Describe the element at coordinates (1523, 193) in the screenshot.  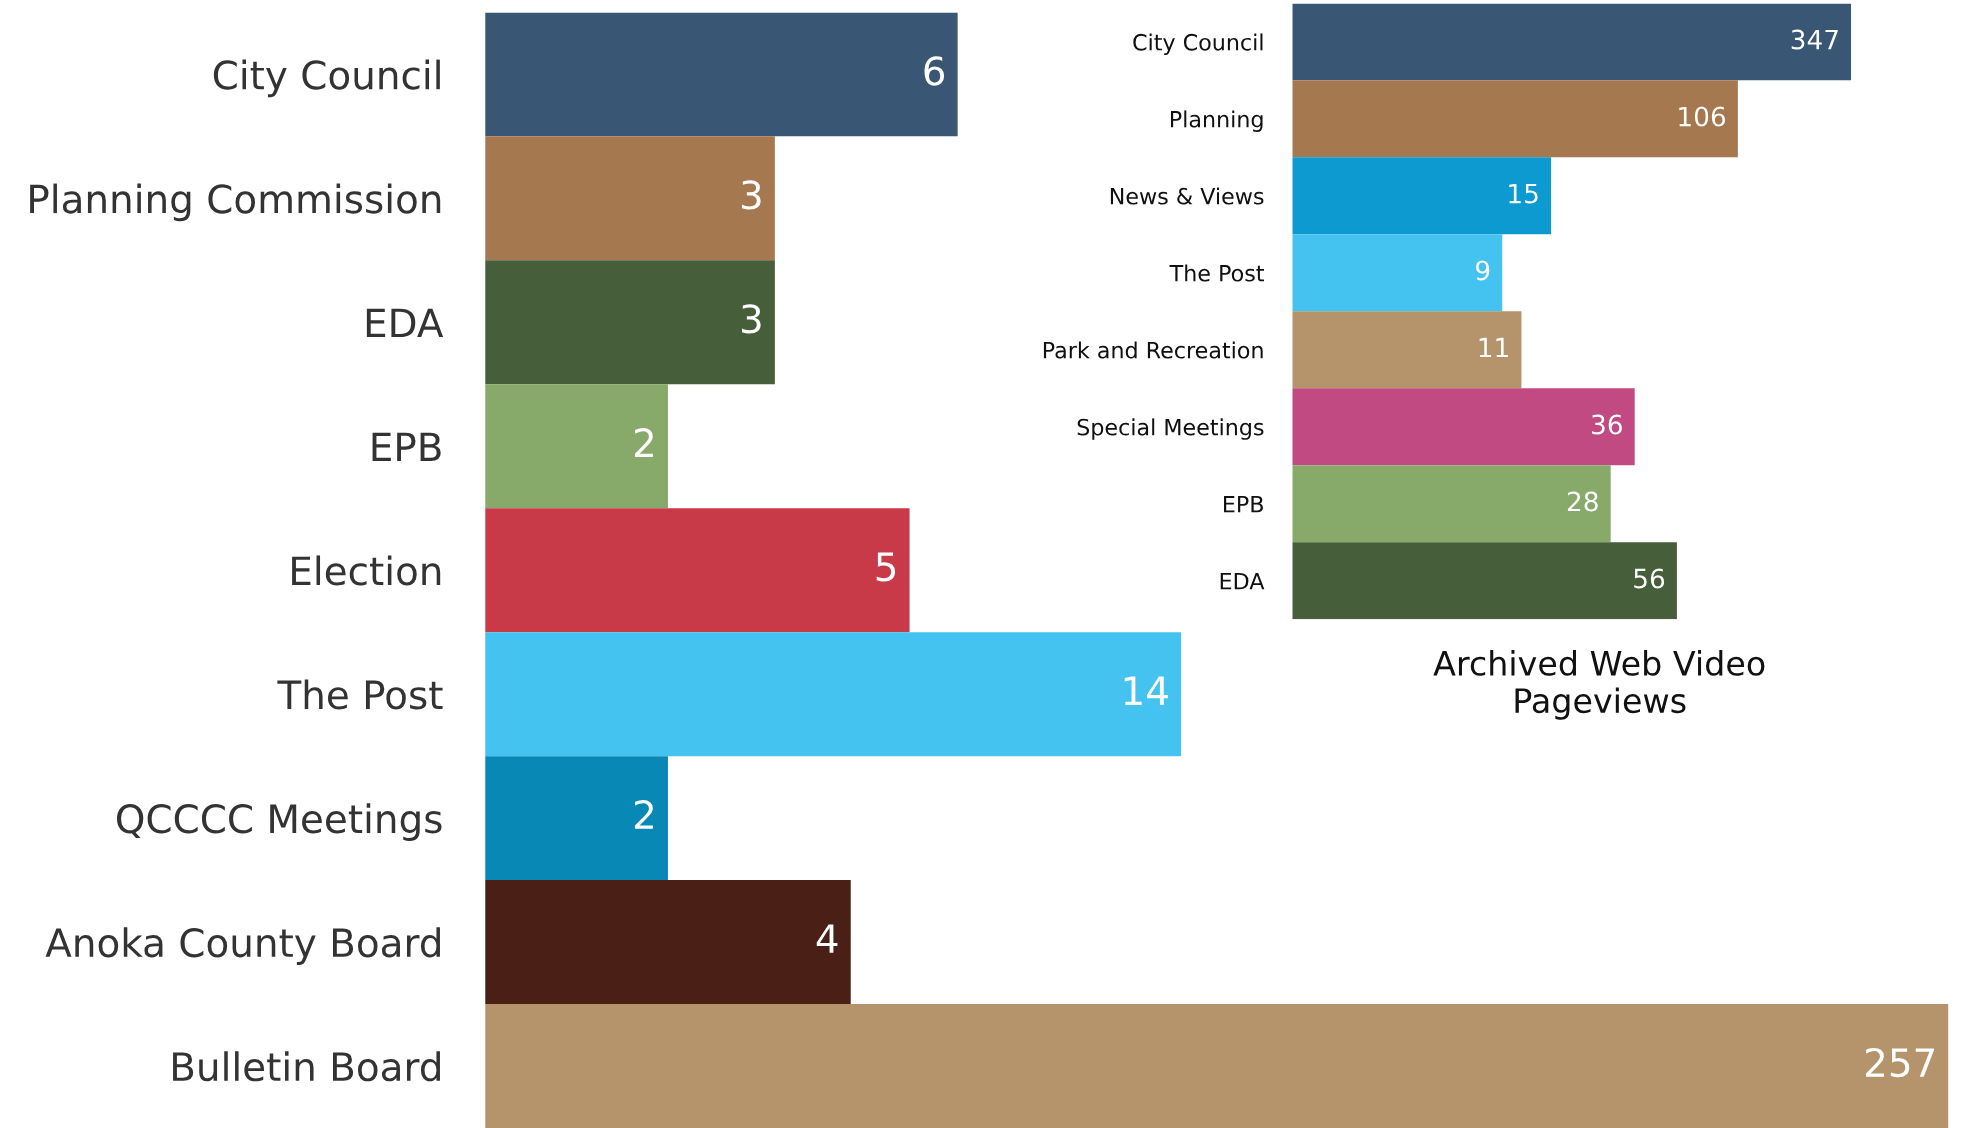
I see `data-label: 15` at that location.